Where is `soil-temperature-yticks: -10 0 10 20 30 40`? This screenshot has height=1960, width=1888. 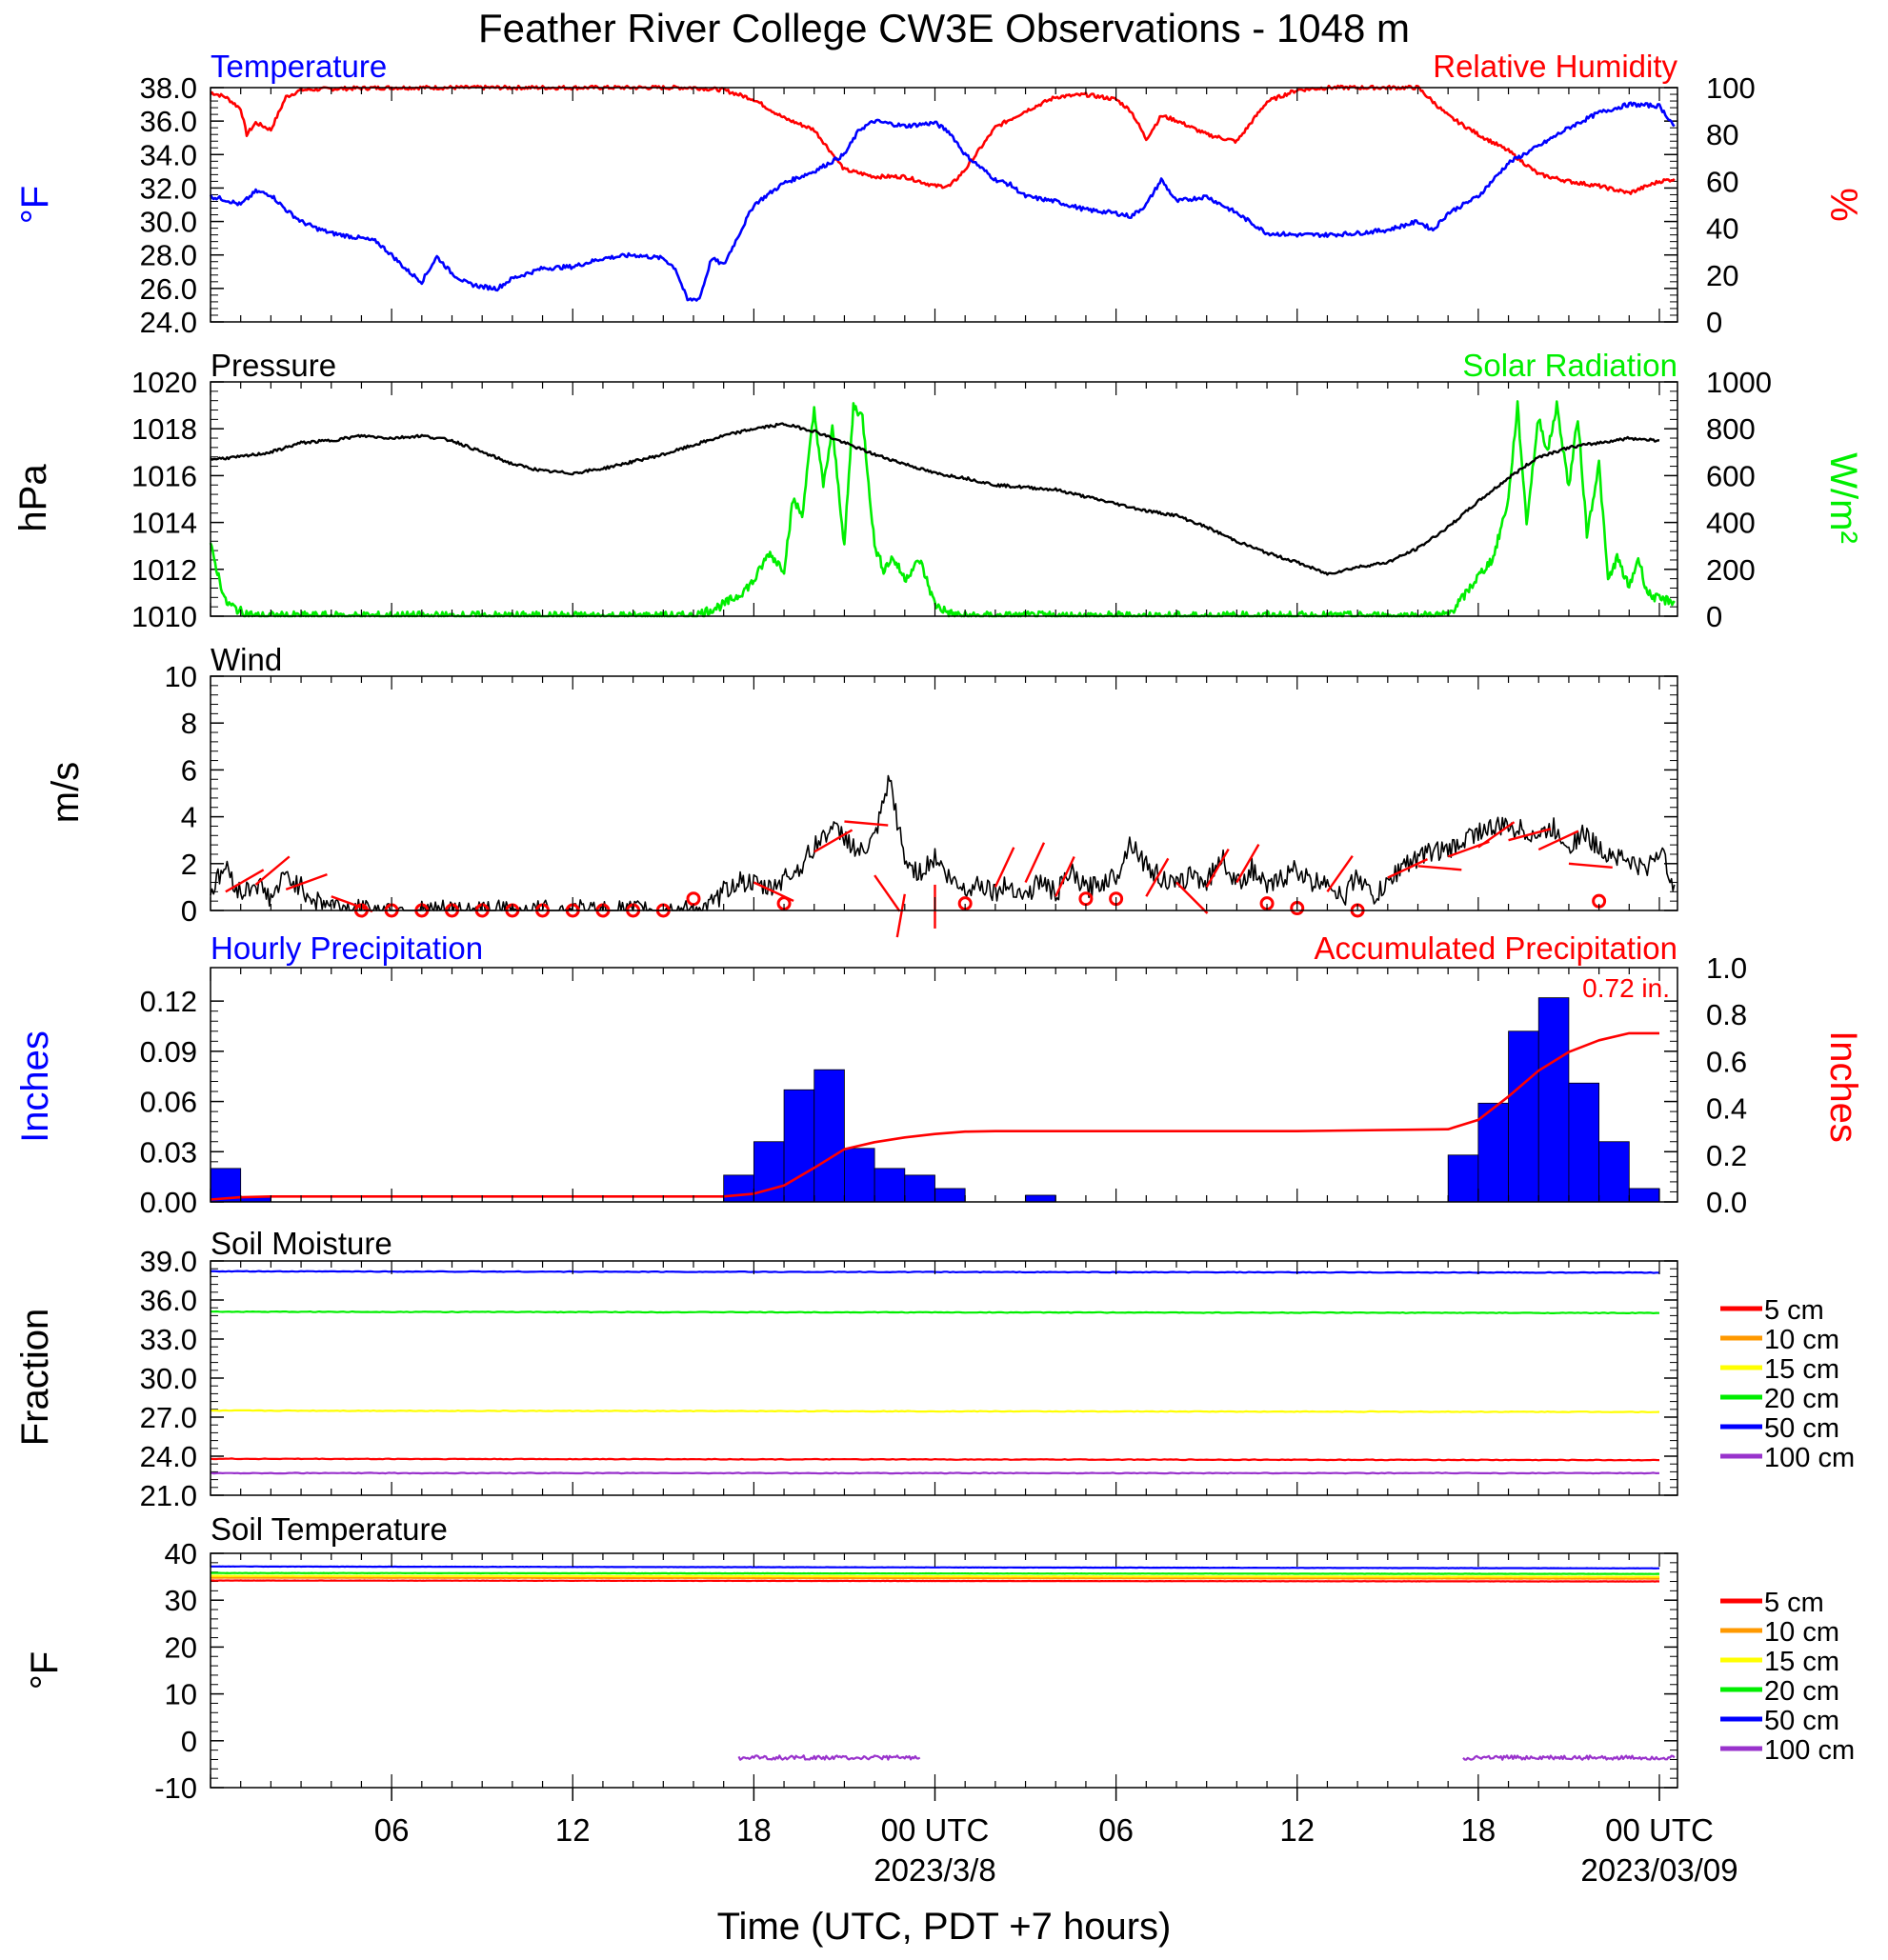 soil-temperature-yticks: -10 0 10 20 30 40 is located at coordinates (915, 1671).